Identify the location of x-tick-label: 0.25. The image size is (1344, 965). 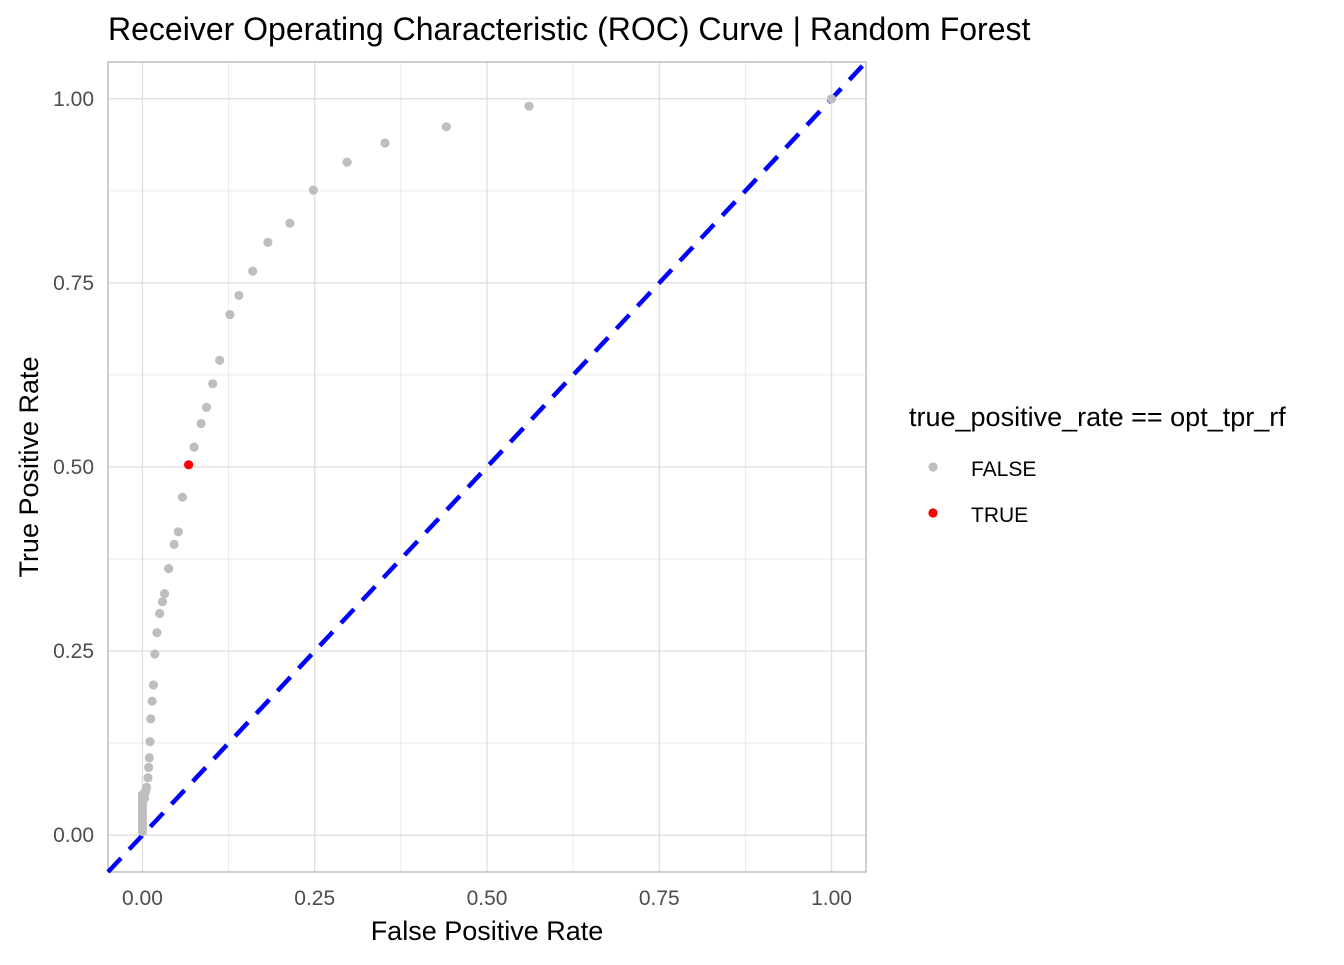
(314, 898).